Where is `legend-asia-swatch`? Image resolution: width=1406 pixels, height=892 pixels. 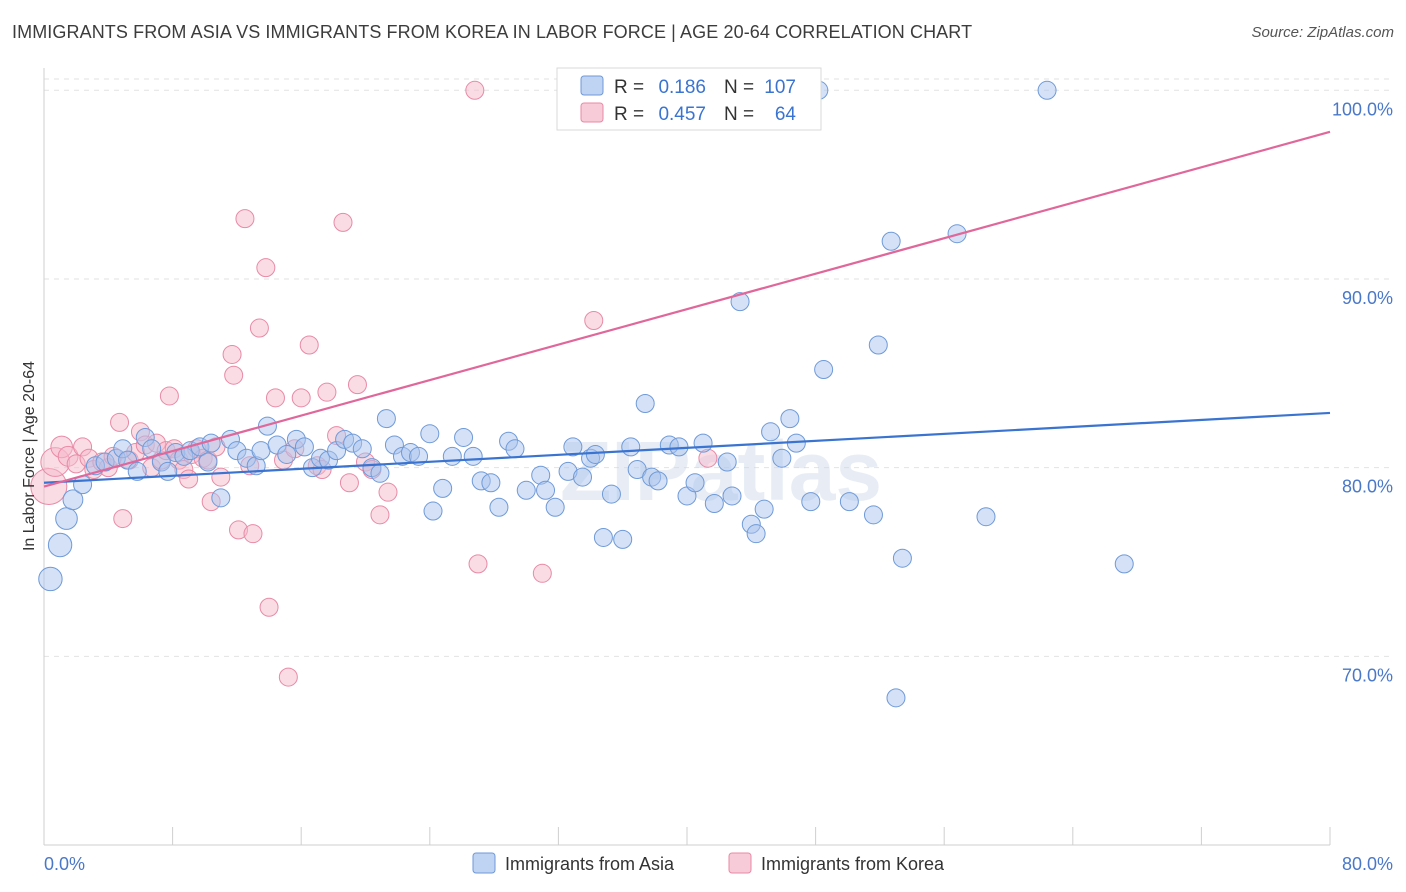 legend-asia-swatch is located at coordinates (592, 85).